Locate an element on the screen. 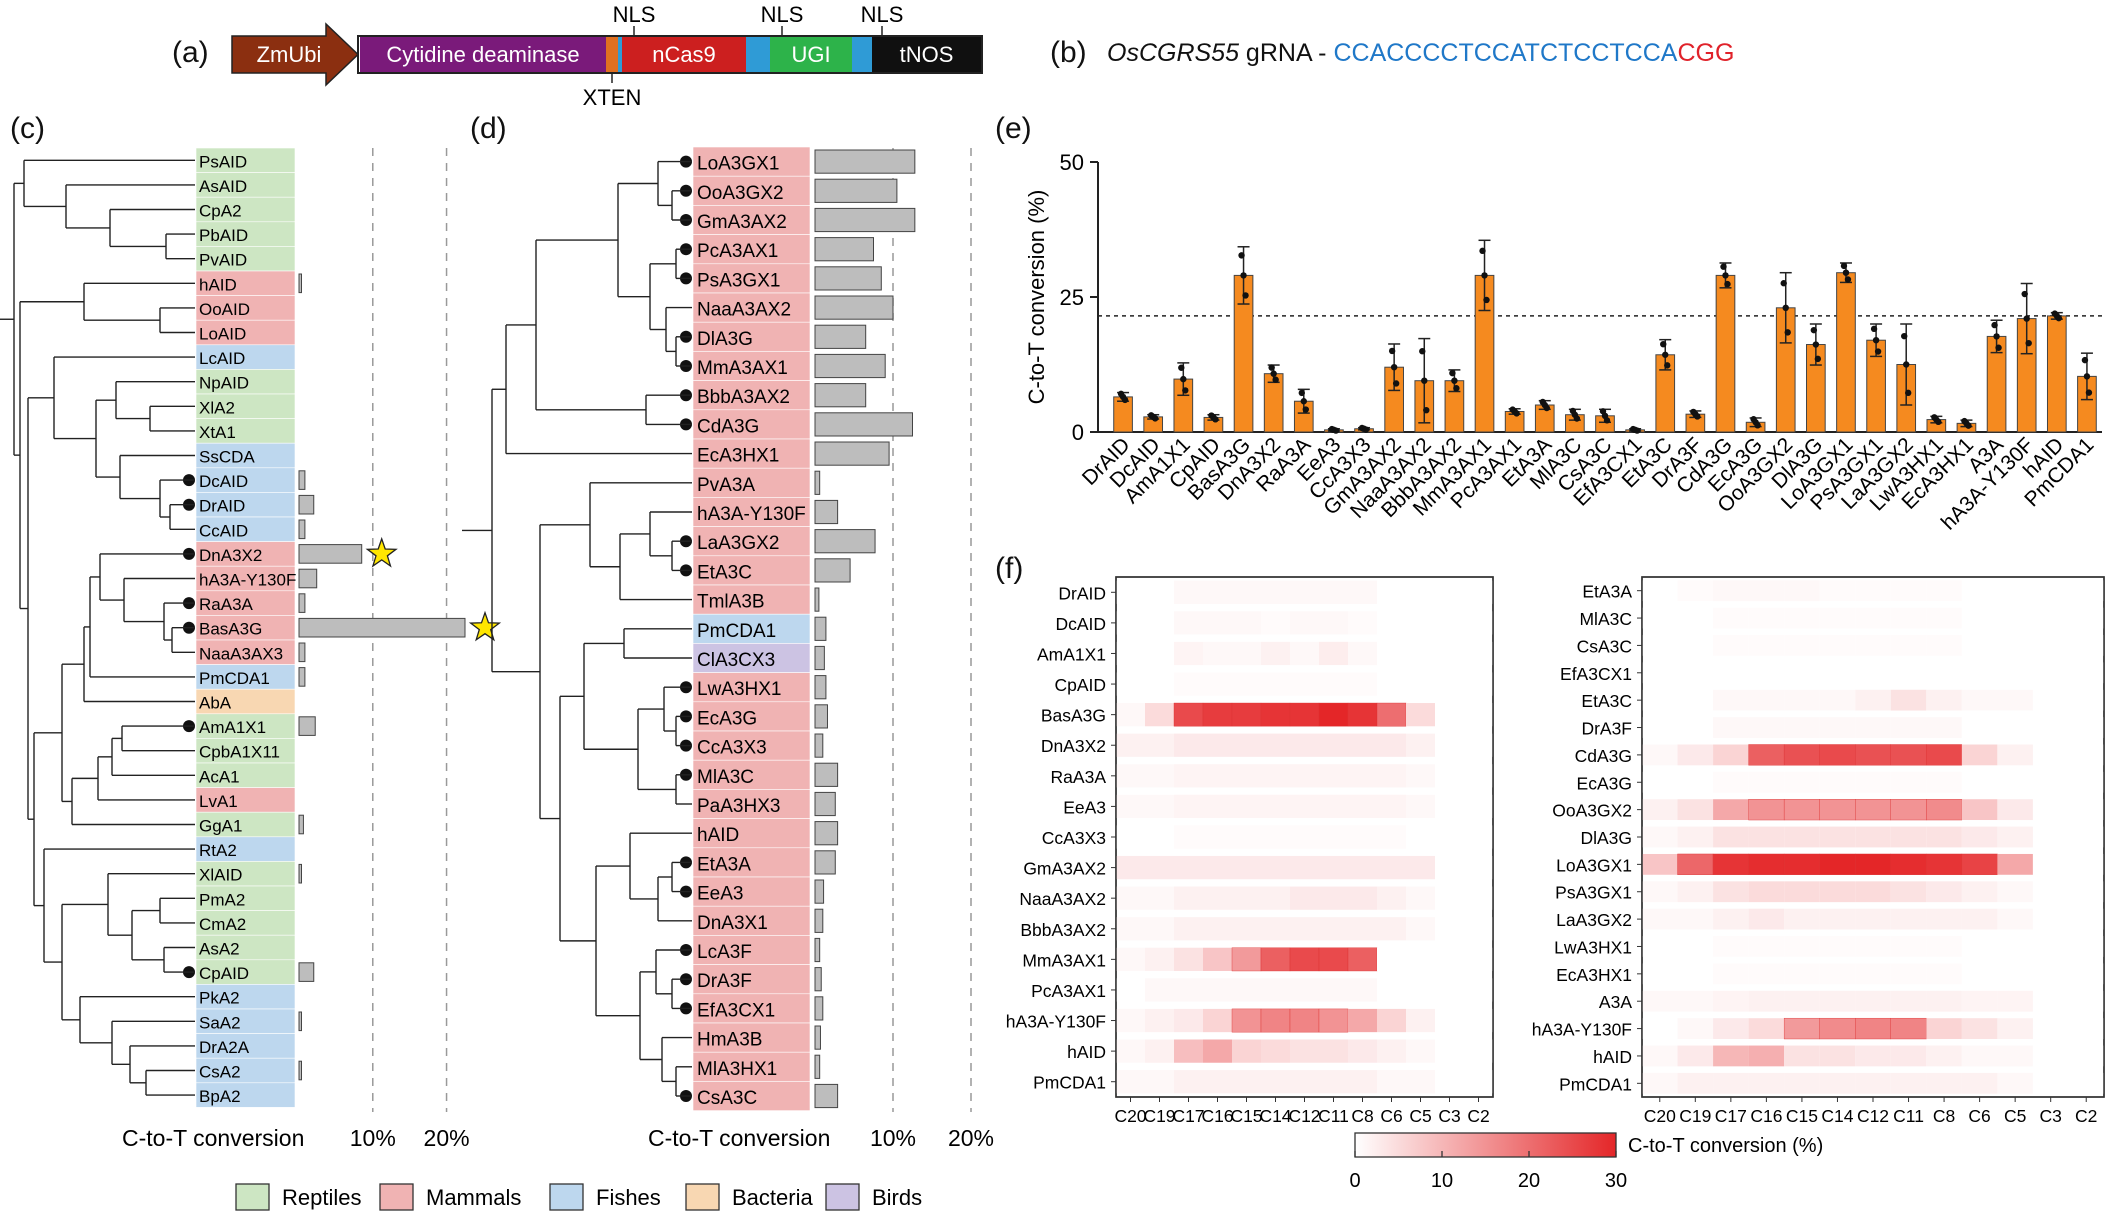  tip-label: CdA3G is located at coordinates (728, 426).